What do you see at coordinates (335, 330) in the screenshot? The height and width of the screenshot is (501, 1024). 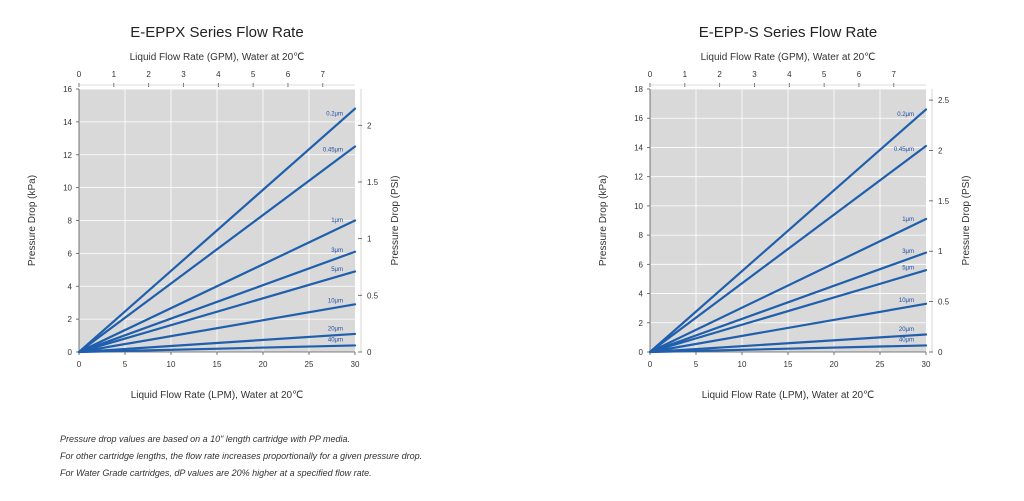 I see `series-label: 20μm` at bounding box center [335, 330].